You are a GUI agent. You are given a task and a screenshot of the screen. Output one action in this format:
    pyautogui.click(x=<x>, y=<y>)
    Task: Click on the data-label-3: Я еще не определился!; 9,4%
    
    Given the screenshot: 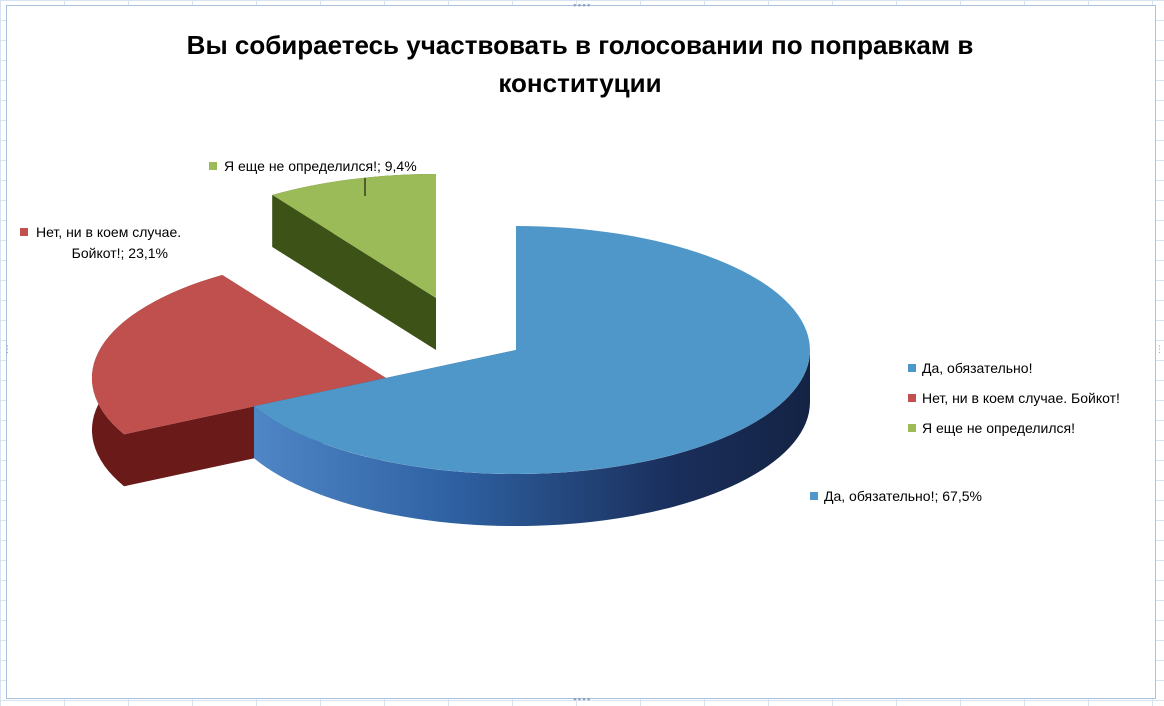 What is the action you would take?
    pyautogui.click(x=320, y=166)
    